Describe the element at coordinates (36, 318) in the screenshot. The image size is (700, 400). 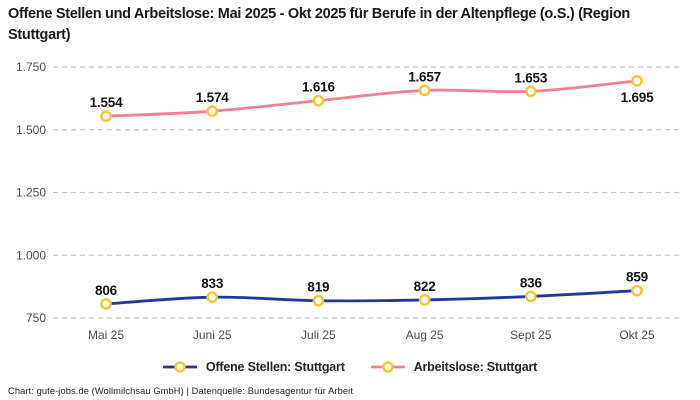
I see `y-axis-tick-label: 750` at that location.